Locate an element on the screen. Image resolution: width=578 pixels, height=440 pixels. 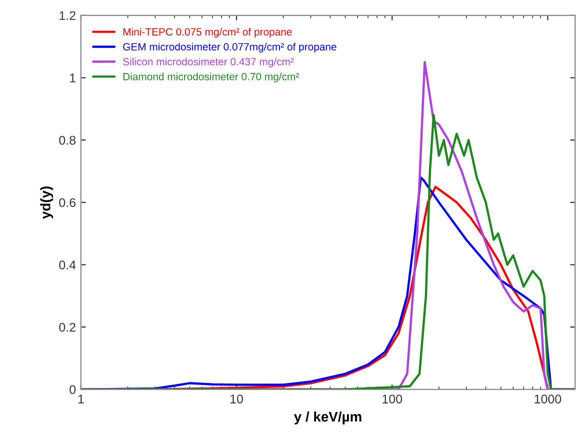
x-axis-title: y / keV/µm is located at coordinates (328, 417).